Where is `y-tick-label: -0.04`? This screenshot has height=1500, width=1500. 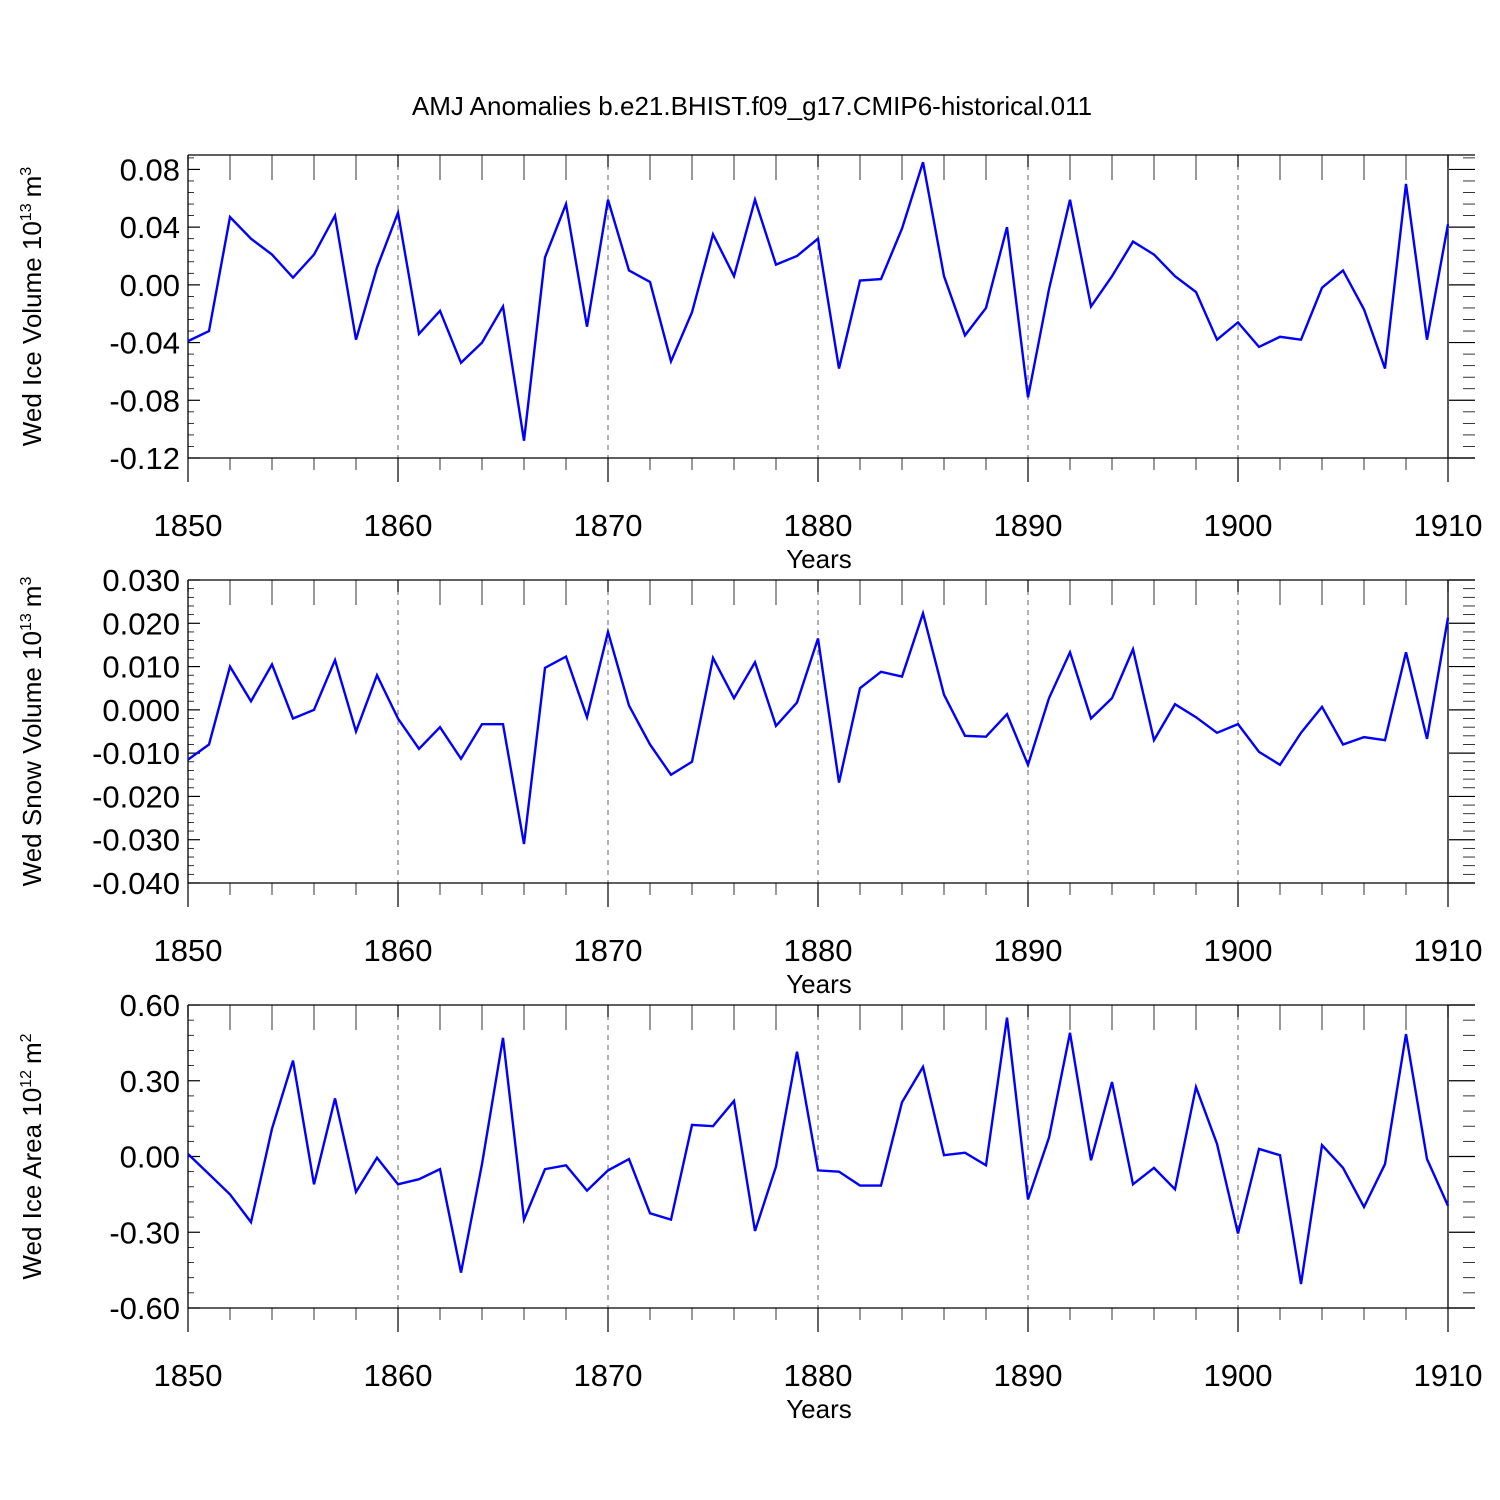
y-tick-label: -0.04 is located at coordinates (144, 343).